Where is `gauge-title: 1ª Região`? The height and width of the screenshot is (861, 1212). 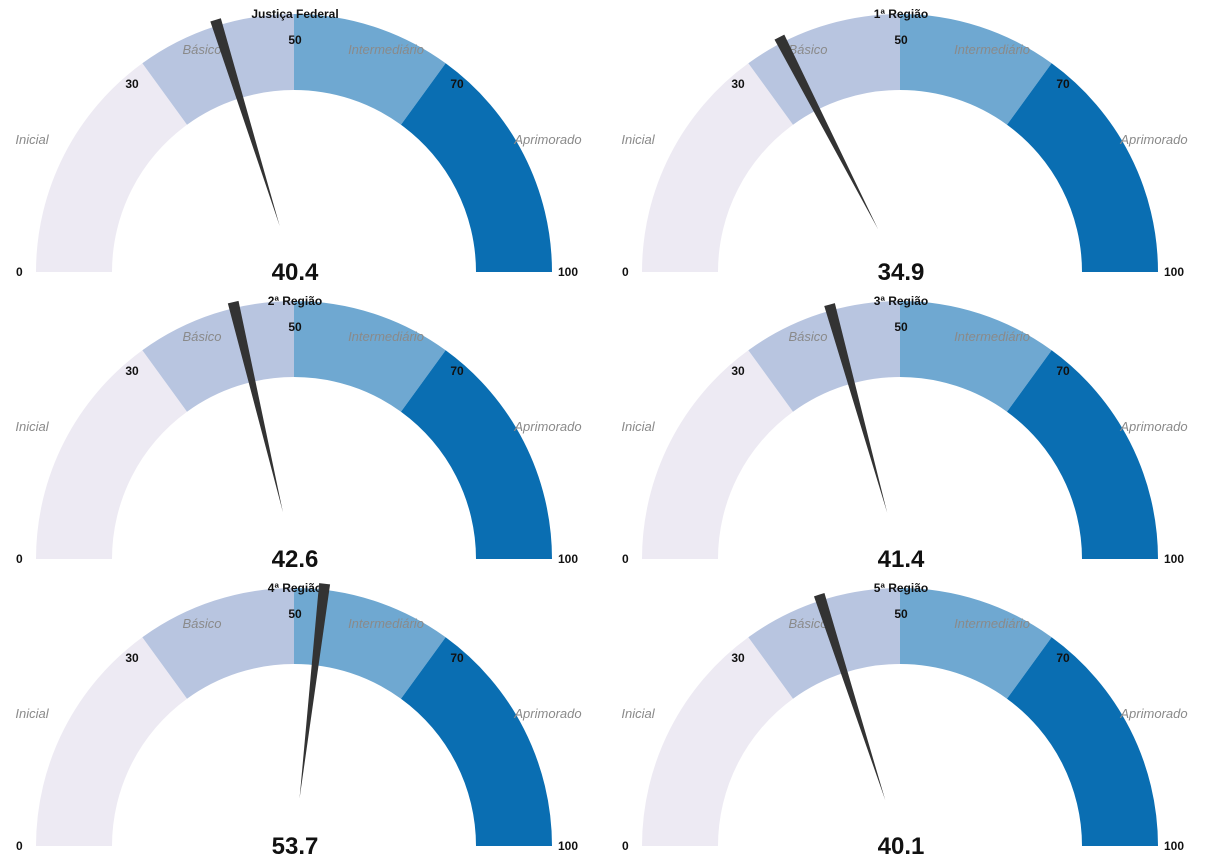 gauge-title: 1ª Região is located at coordinates (901, 14).